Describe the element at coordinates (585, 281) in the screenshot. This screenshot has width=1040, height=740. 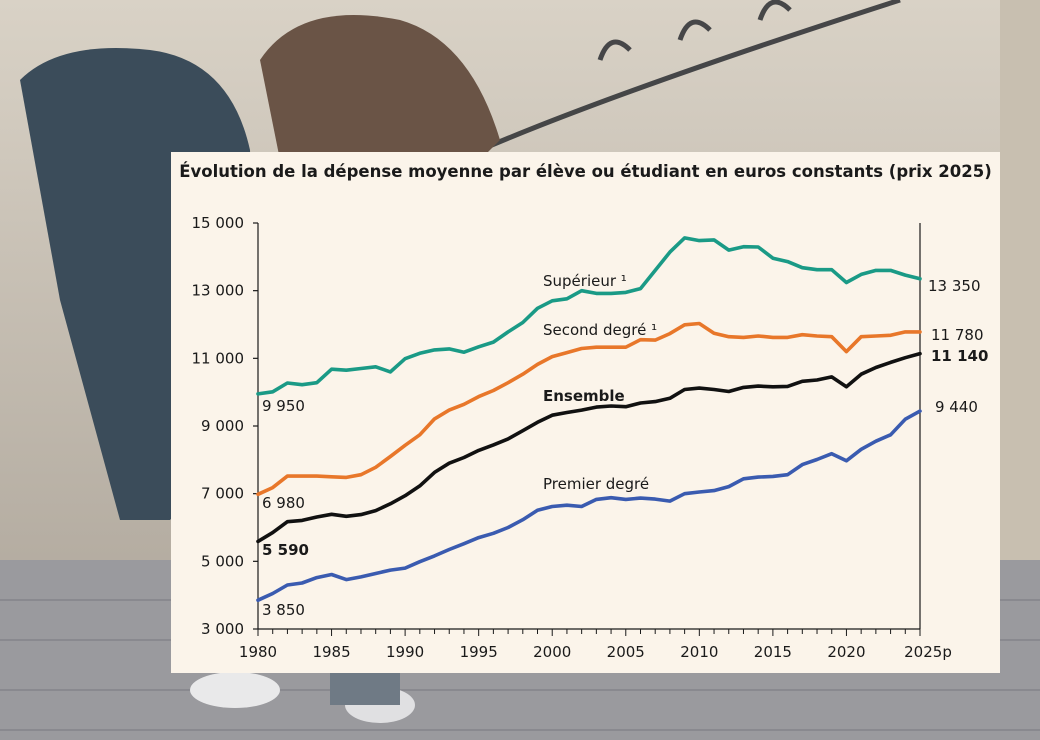
I see `series-label: Supérieur ¹` at that location.